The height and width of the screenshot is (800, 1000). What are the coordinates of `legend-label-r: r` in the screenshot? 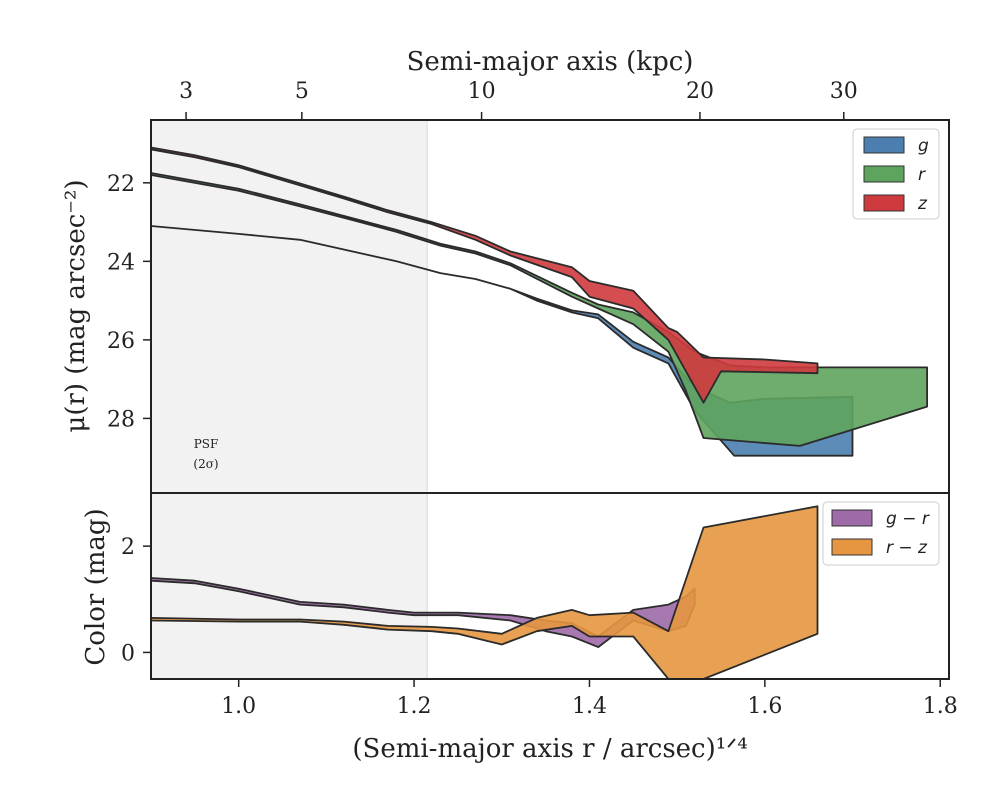 It's located at (922, 175).